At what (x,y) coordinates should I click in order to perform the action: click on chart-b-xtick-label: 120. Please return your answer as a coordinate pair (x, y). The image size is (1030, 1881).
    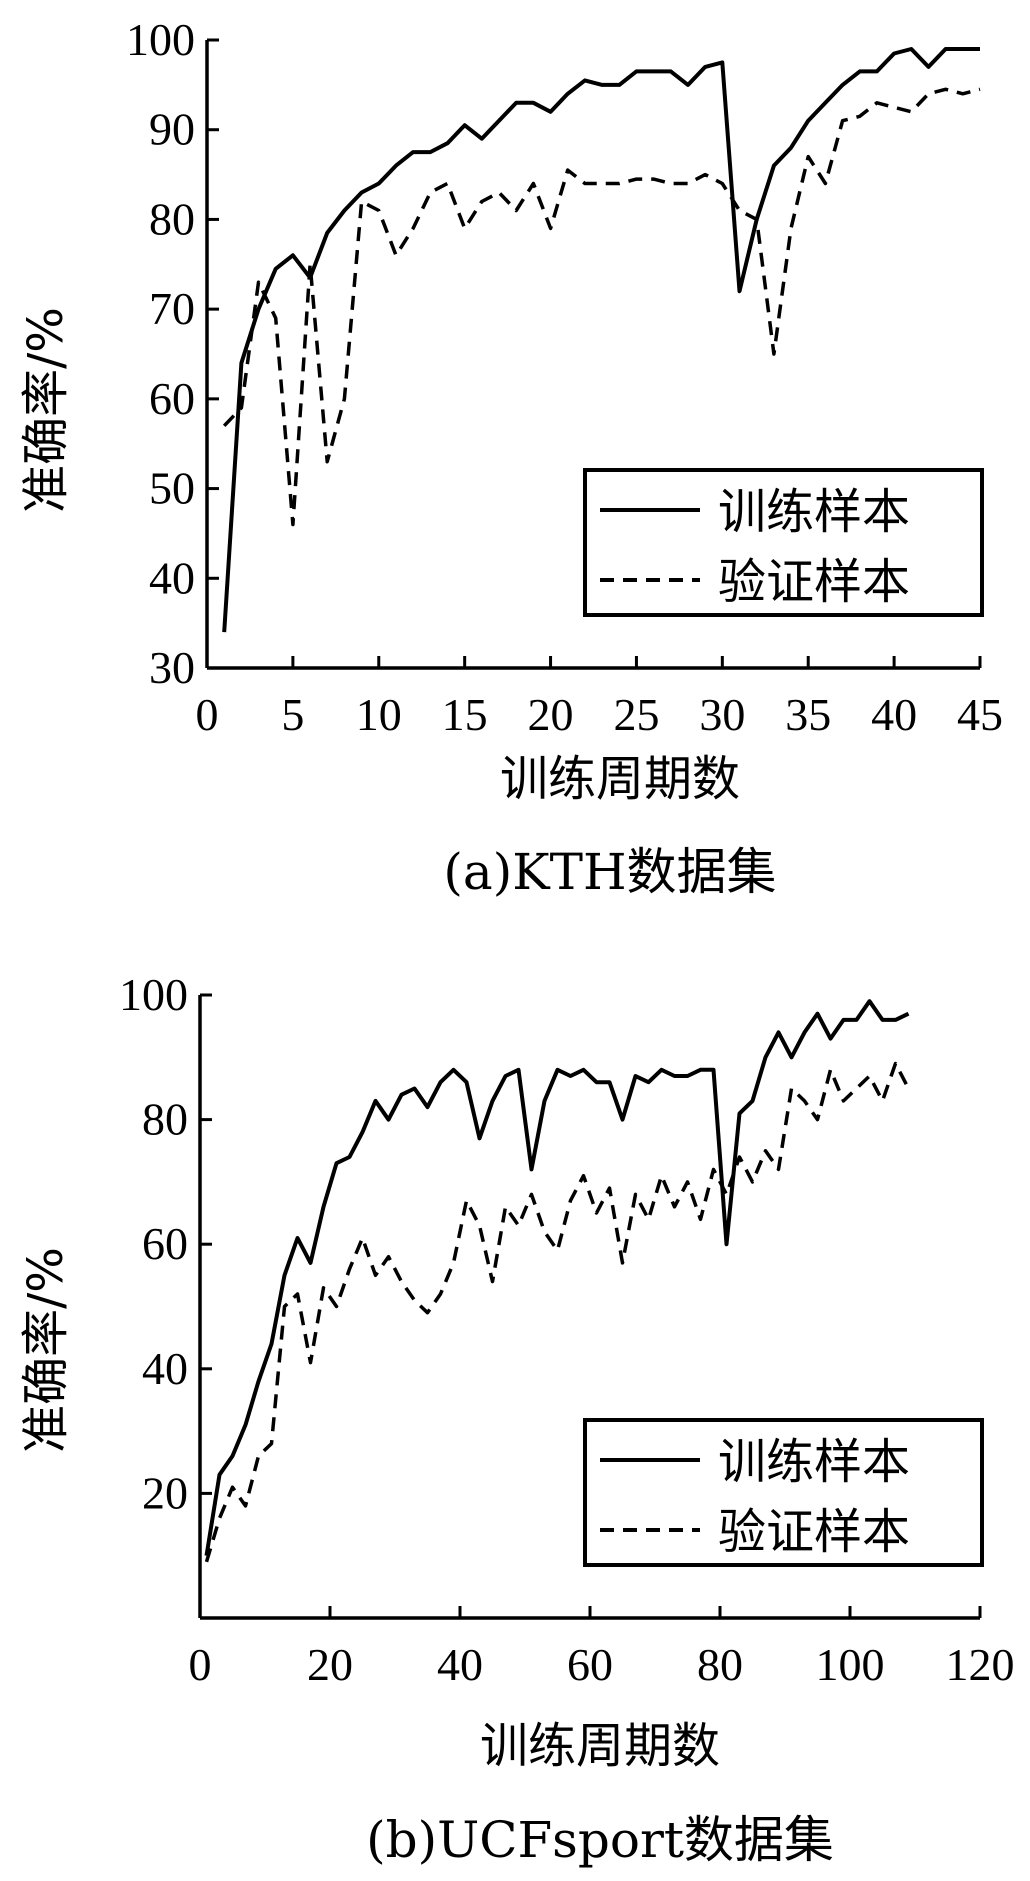
    Looking at the image, I should click on (980, 1664).